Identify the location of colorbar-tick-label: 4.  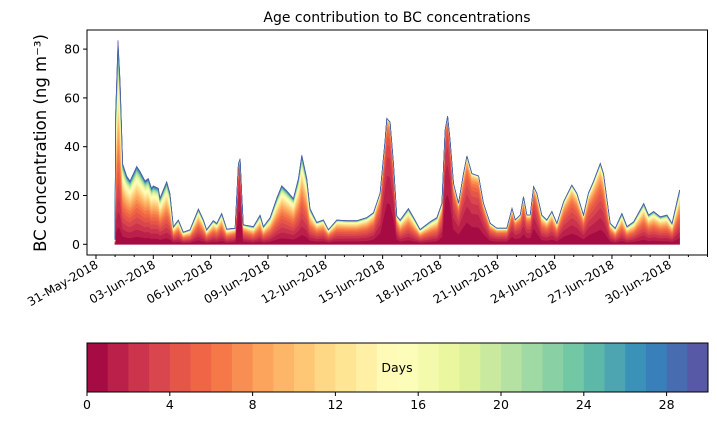
(170, 404).